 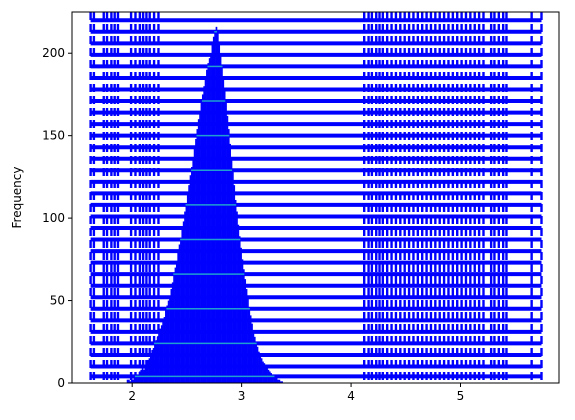 What do you see at coordinates (53, 53) in the screenshot?
I see `y-tick-label: 200` at bounding box center [53, 53].